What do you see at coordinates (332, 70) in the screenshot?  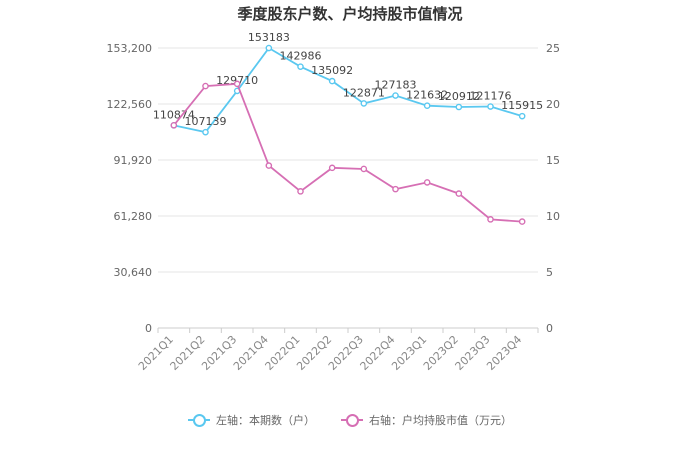 I see `data-label: 135092` at bounding box center [332, 70].